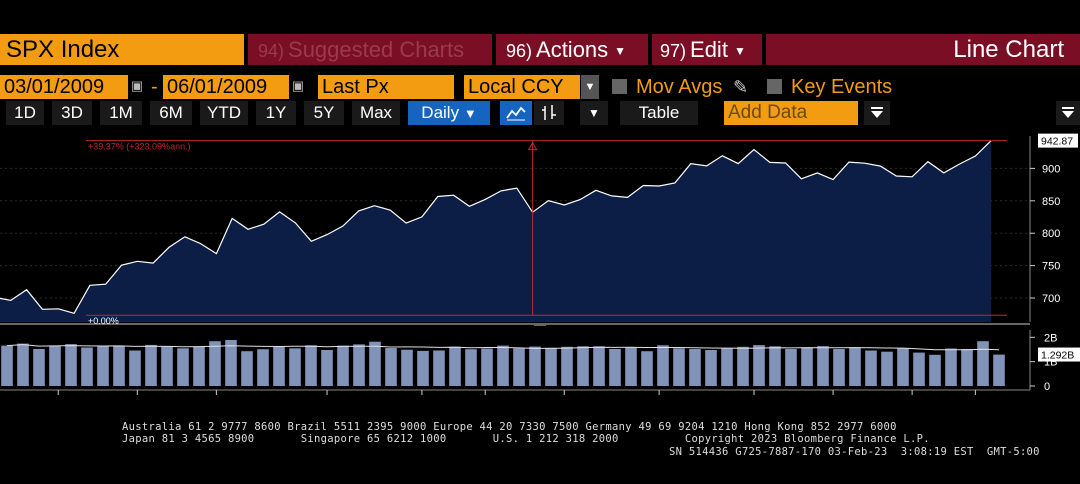 This screenshot has height=484, width=1080. Describe the element at coordinates (503, 347) in the screenshot. I see `volume-average-line` at that location.